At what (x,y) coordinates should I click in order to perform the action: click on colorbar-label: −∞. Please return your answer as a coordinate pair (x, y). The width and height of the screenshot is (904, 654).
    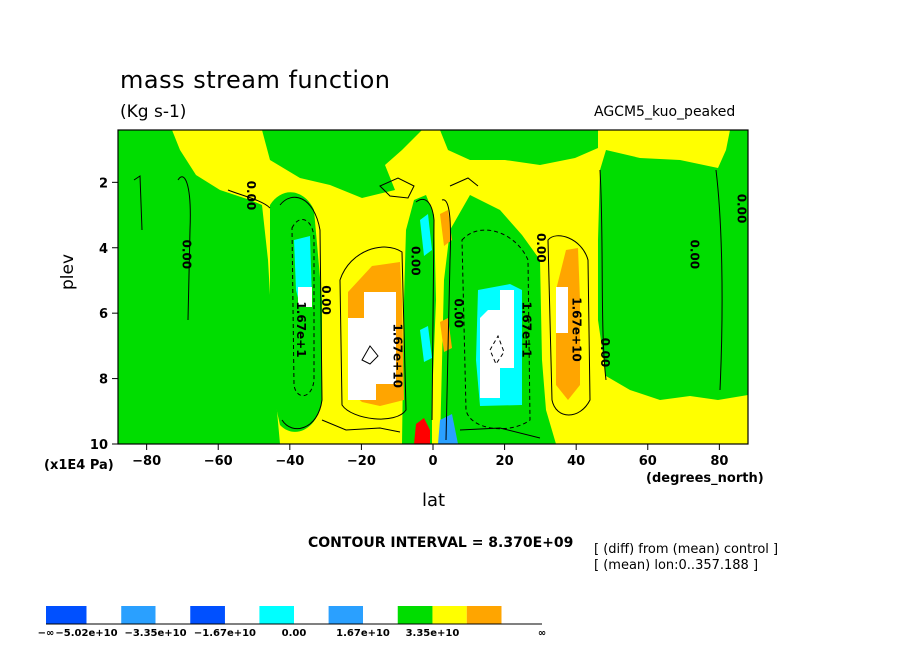
    Looking at the image, I should click on (46, 633).